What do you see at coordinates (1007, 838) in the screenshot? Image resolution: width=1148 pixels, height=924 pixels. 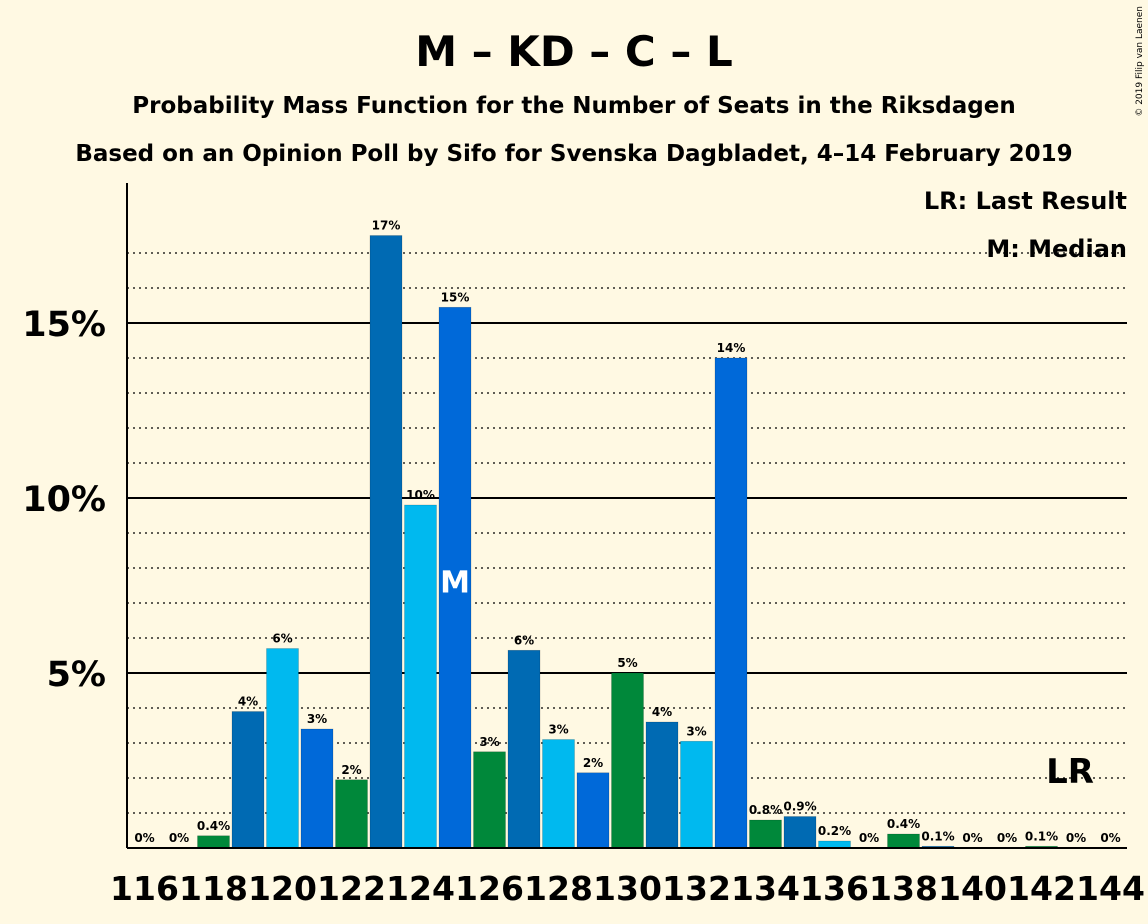 I see `bar-label-seat-141: 0%` at bounding box center [1007, 838].